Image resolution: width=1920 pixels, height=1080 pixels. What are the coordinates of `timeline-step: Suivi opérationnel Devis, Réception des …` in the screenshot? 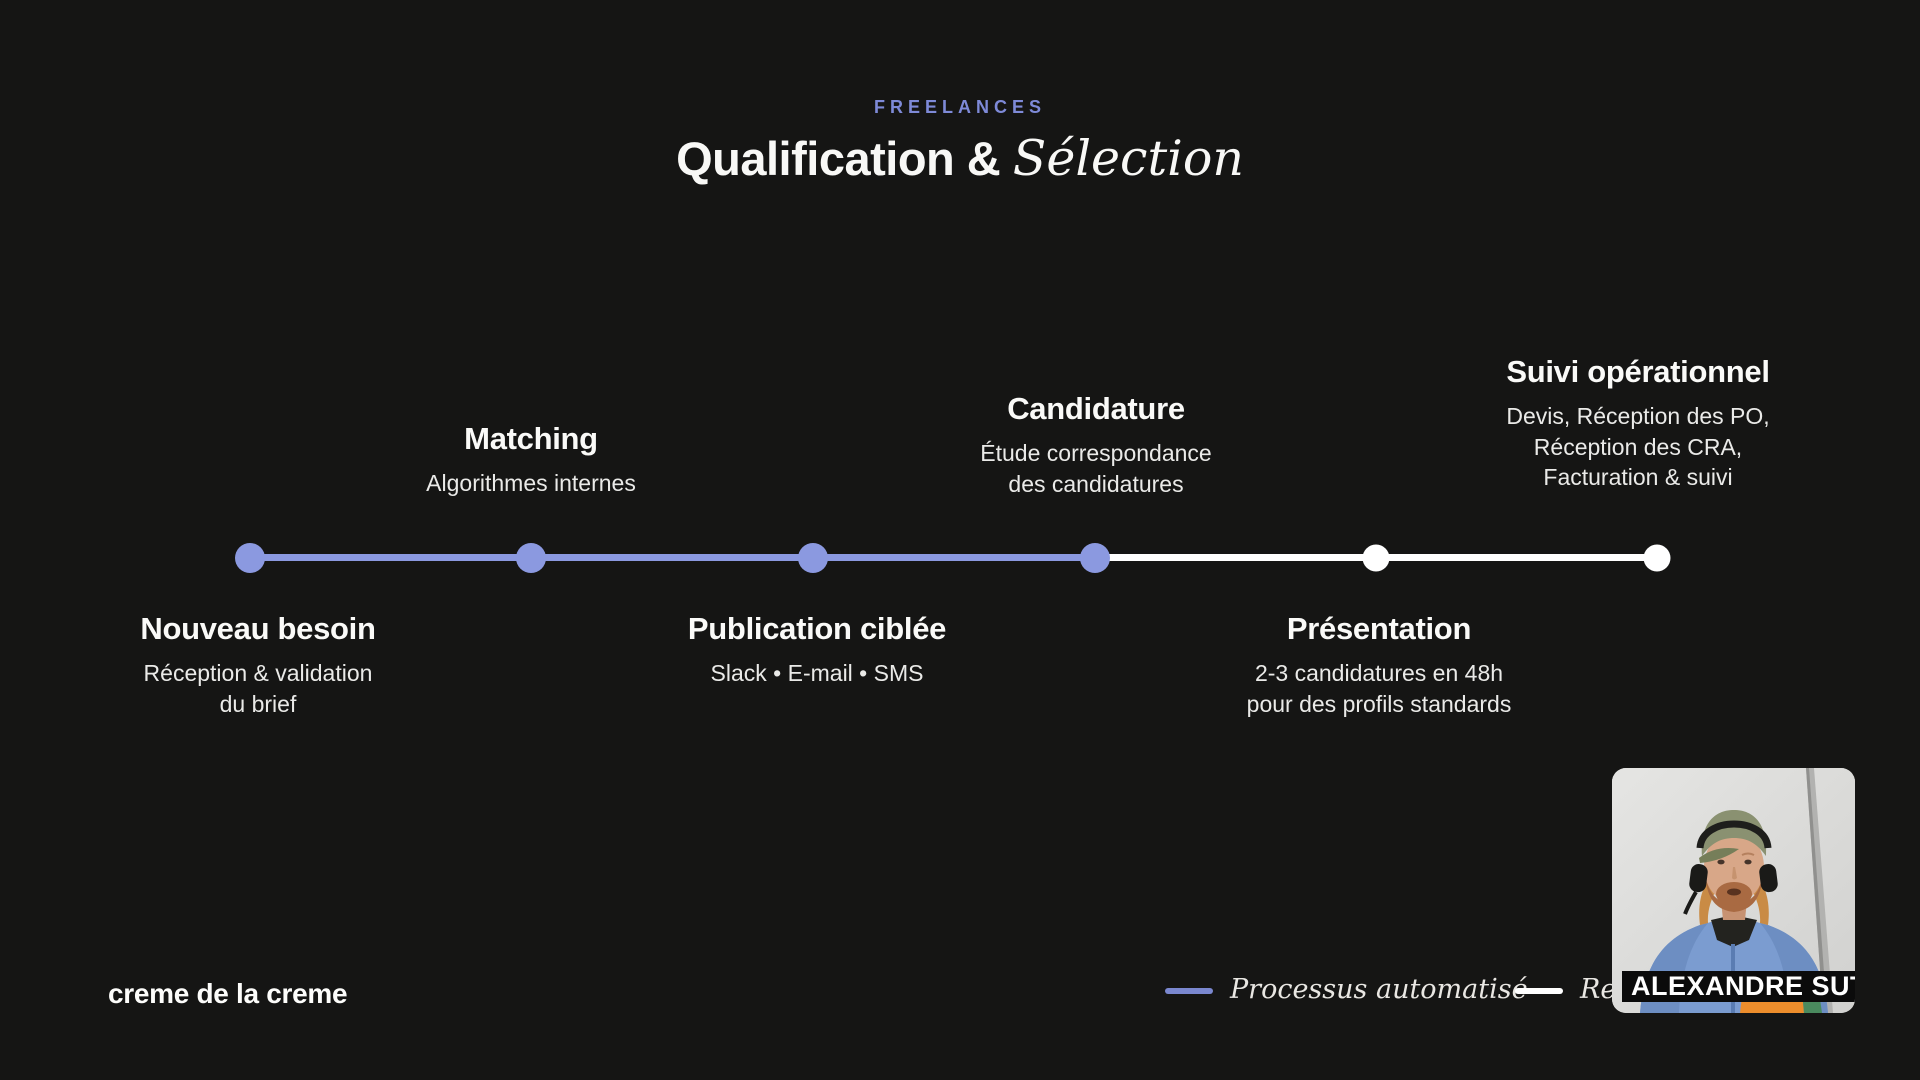 It's located at (1638, 422).